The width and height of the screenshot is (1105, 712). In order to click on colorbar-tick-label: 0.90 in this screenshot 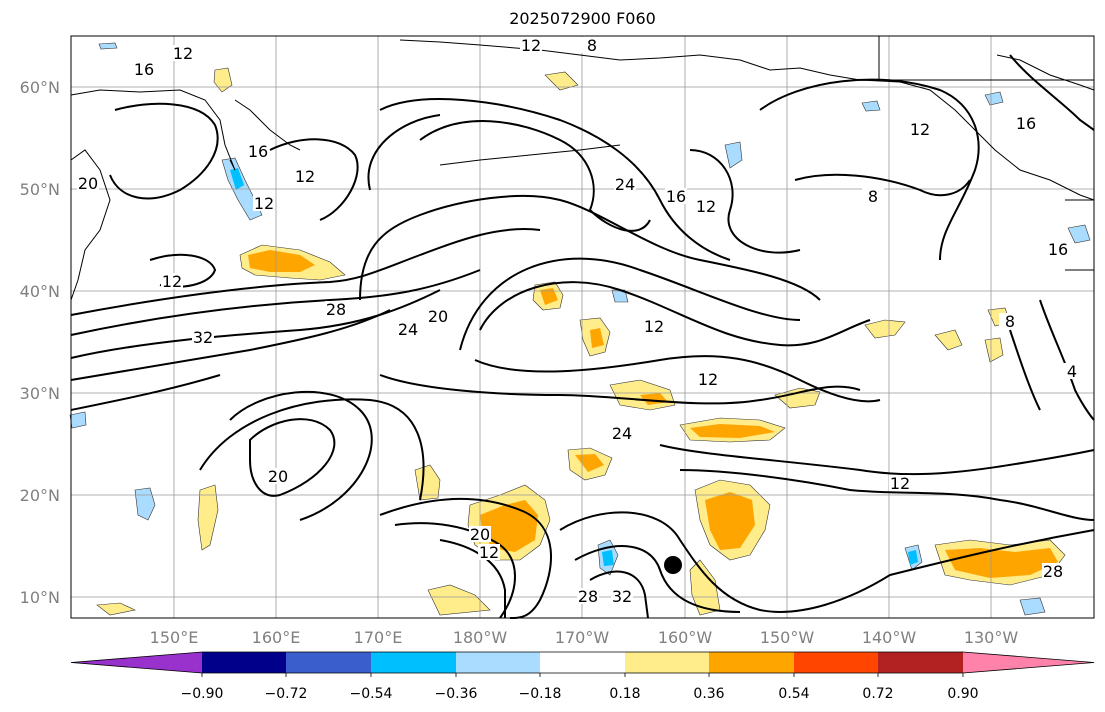, I will do `click(962, 694)`.